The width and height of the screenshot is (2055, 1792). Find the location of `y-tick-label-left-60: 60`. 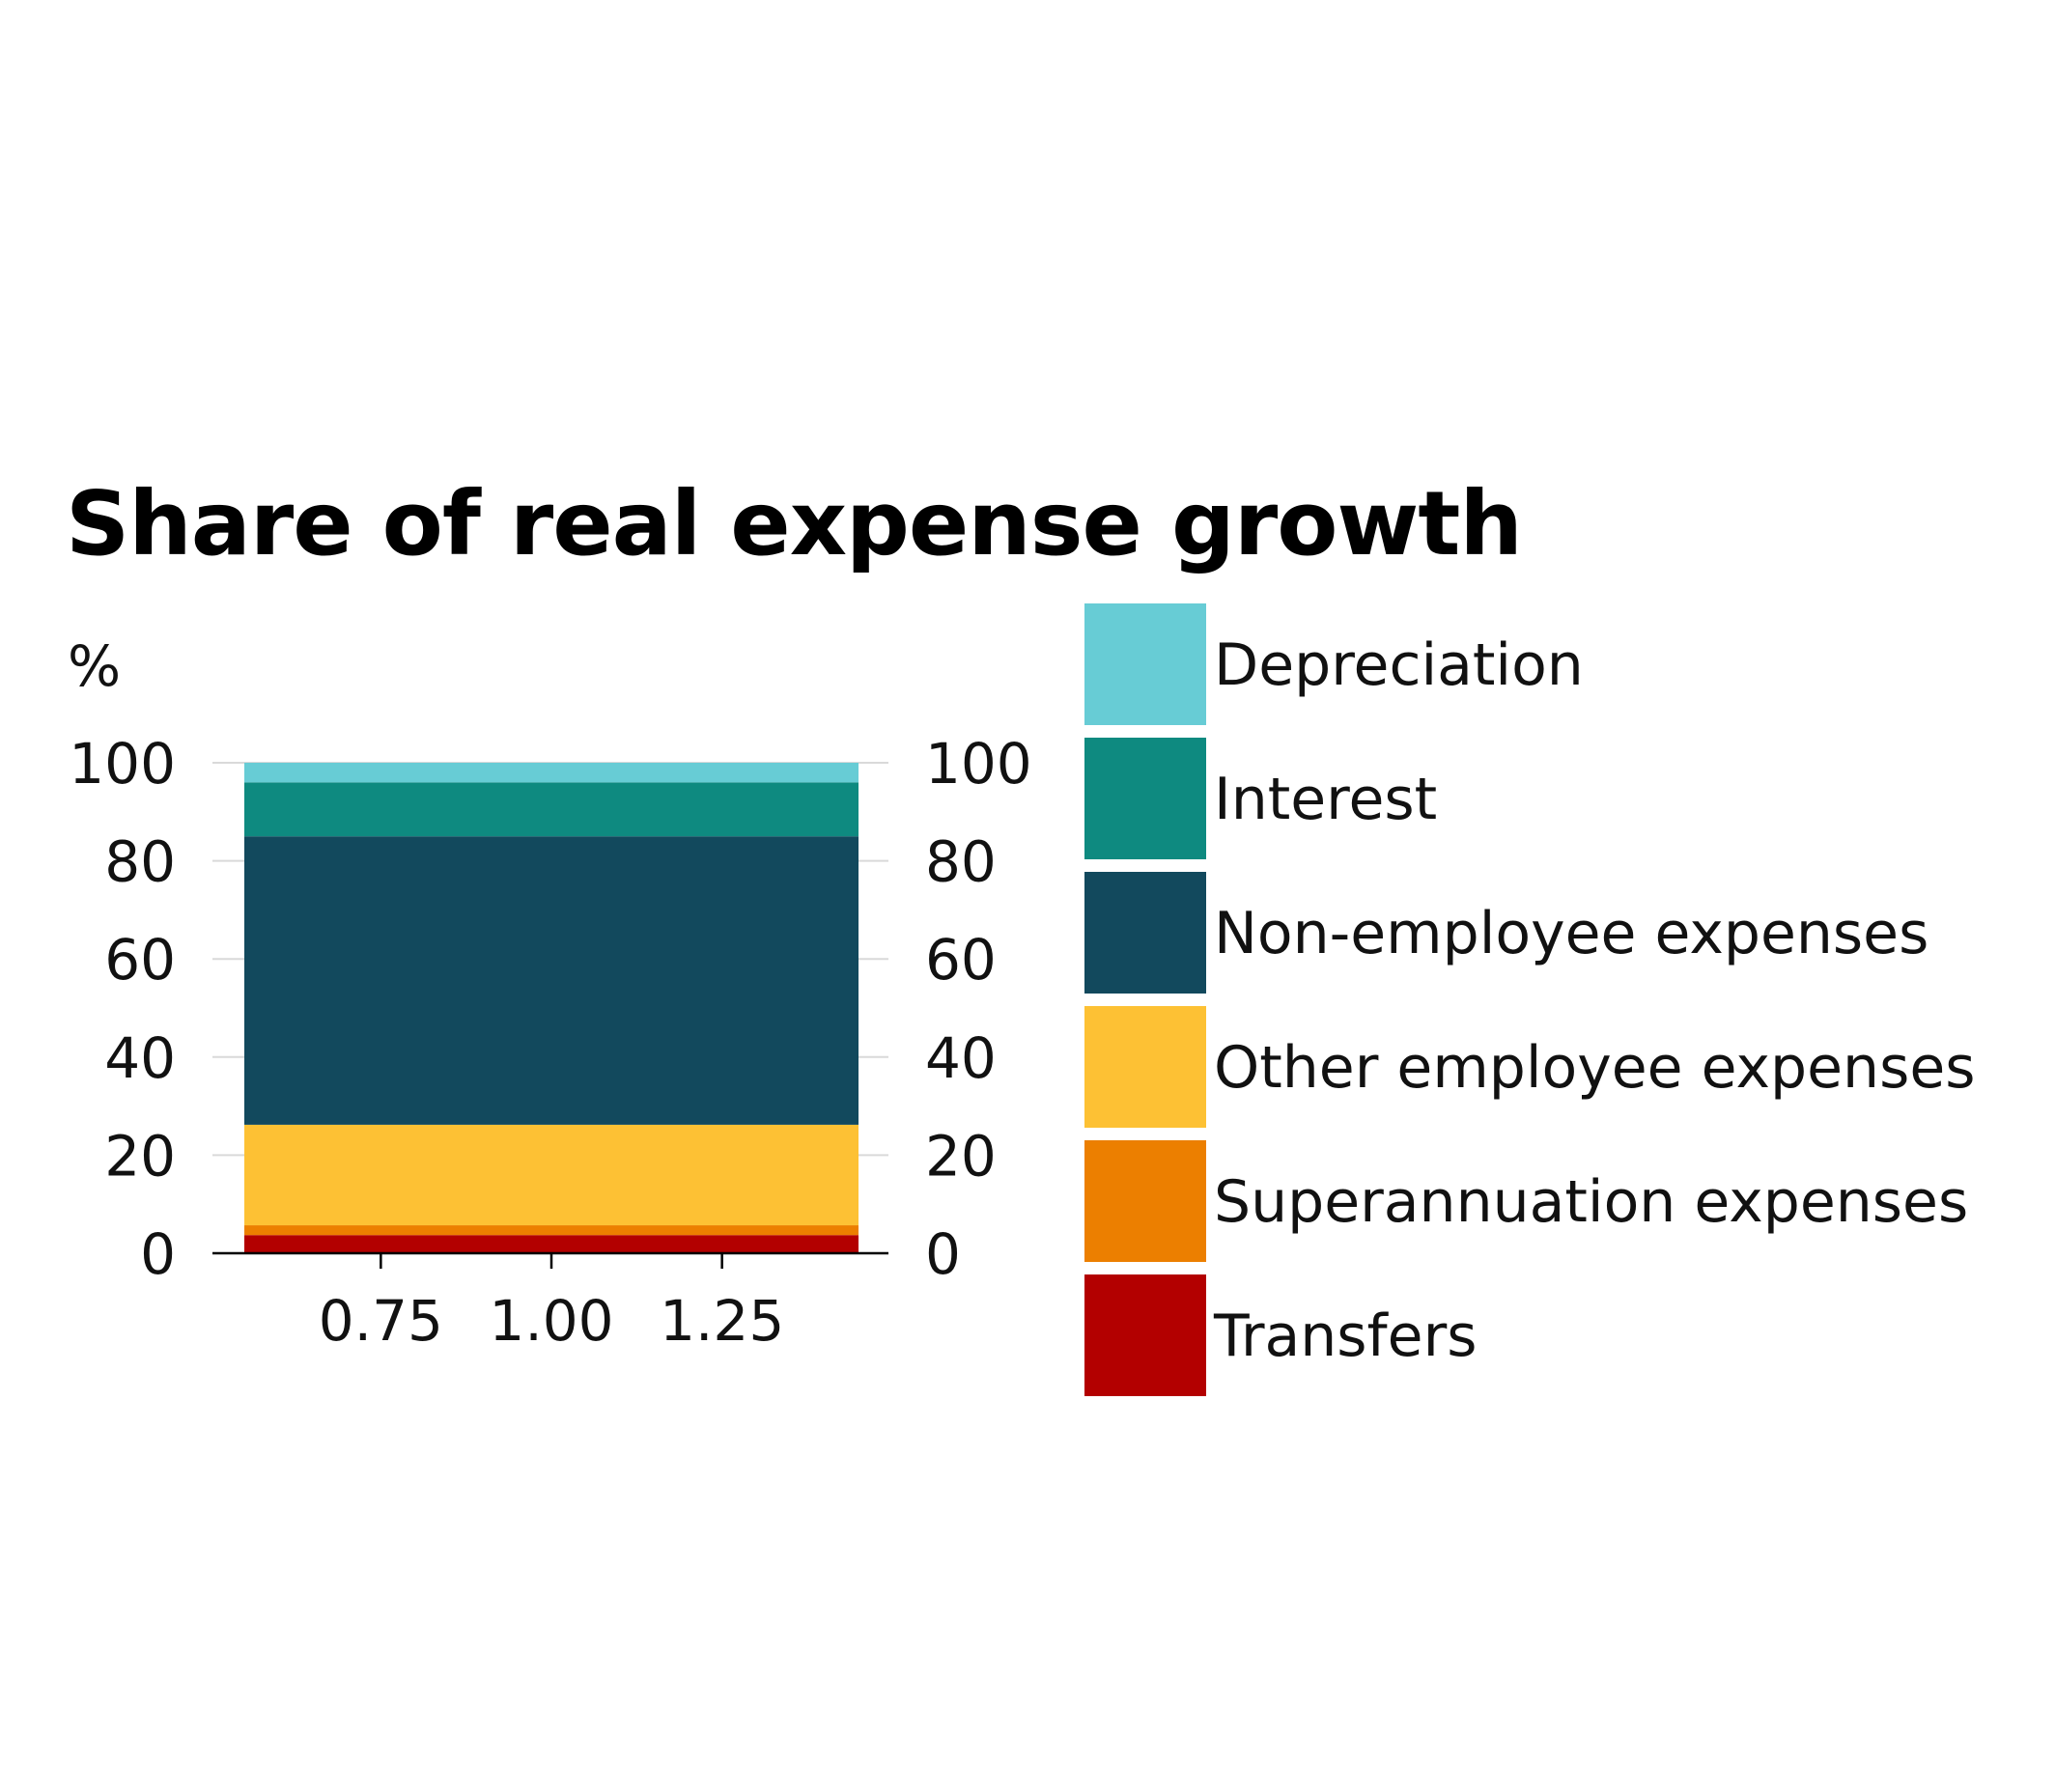

y-tick-label-left-60: 60 is located at coordinates (140, 960).